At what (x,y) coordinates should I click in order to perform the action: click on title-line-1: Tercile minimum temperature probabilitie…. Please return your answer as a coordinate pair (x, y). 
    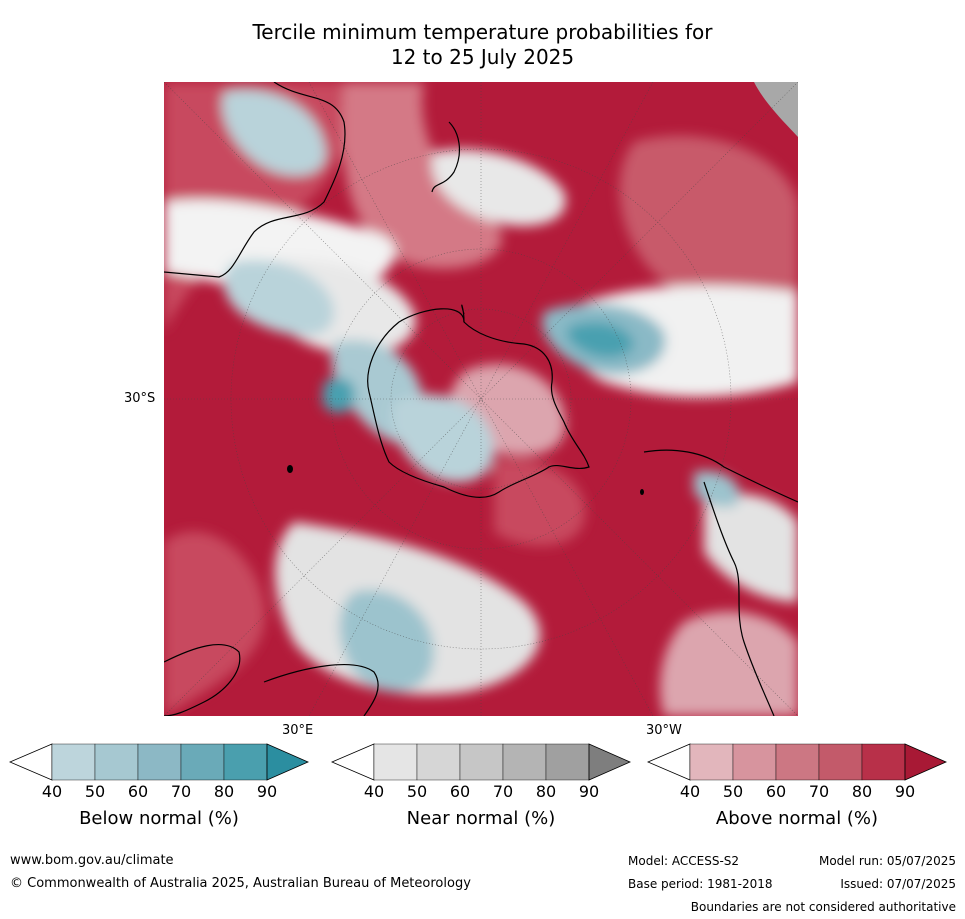
    Looking at the image, I should click on (482, 32).